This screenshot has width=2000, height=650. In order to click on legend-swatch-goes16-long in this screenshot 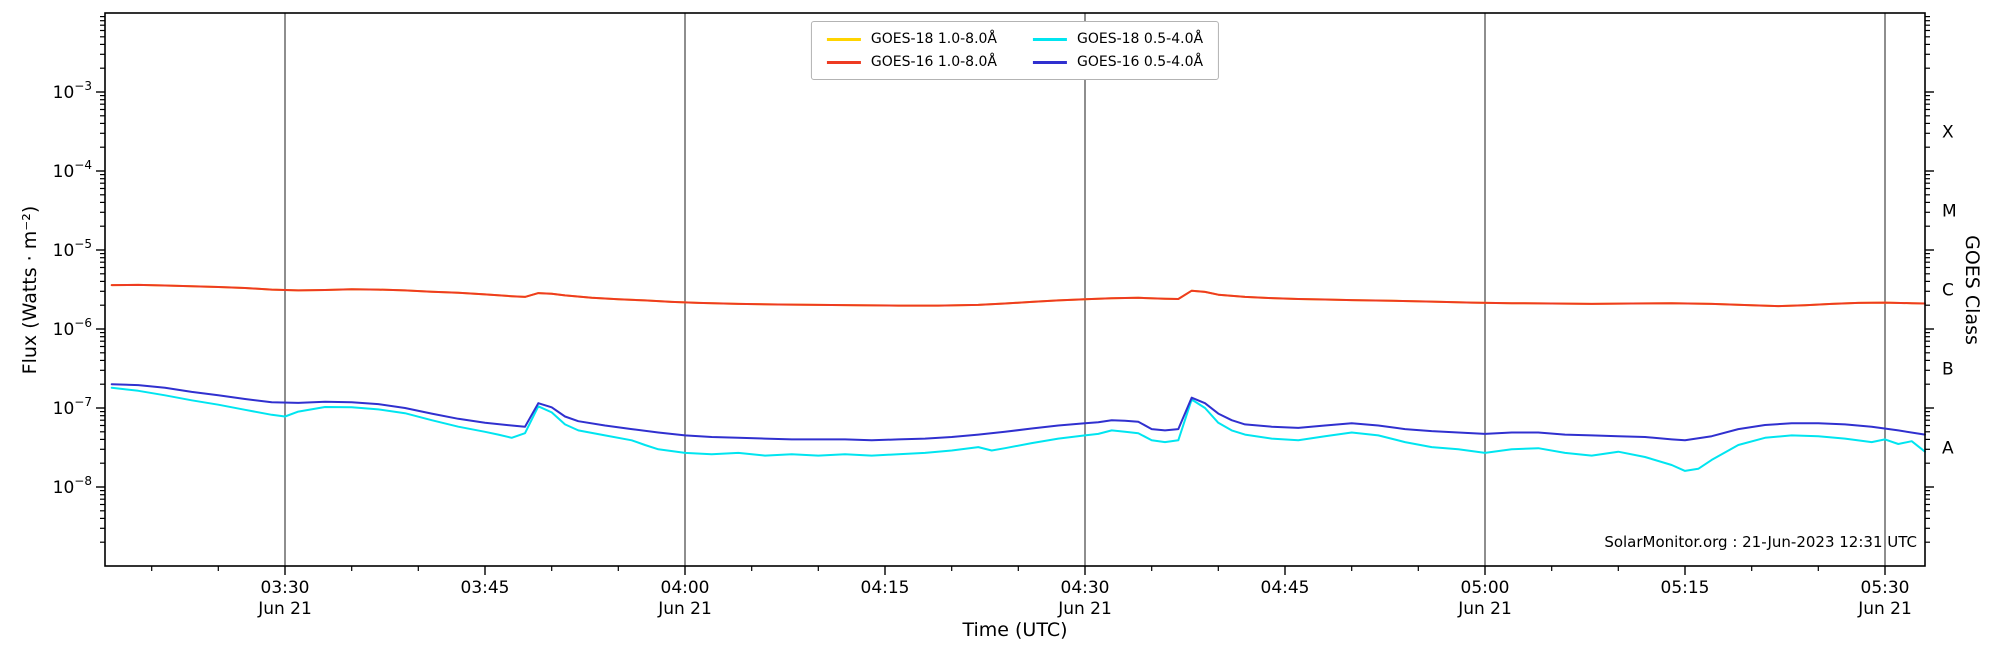, I will do `click(843, 62)`.